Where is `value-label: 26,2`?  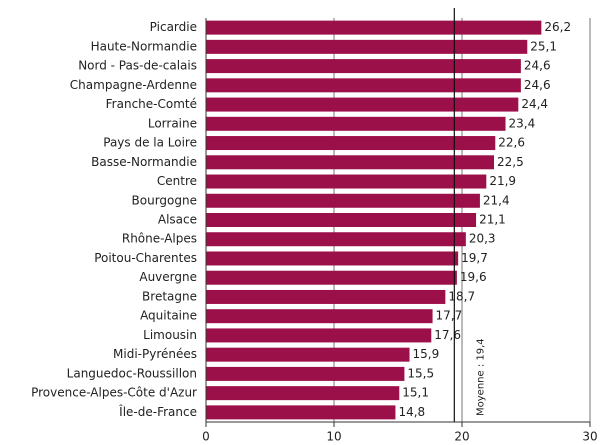
value-label: 26,2 is located at coordinates (557, 27).